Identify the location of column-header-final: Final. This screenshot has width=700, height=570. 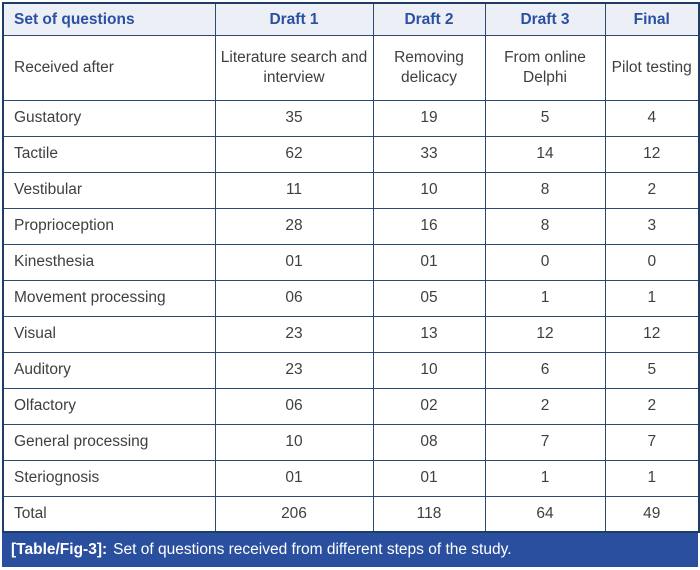
(652, 19).